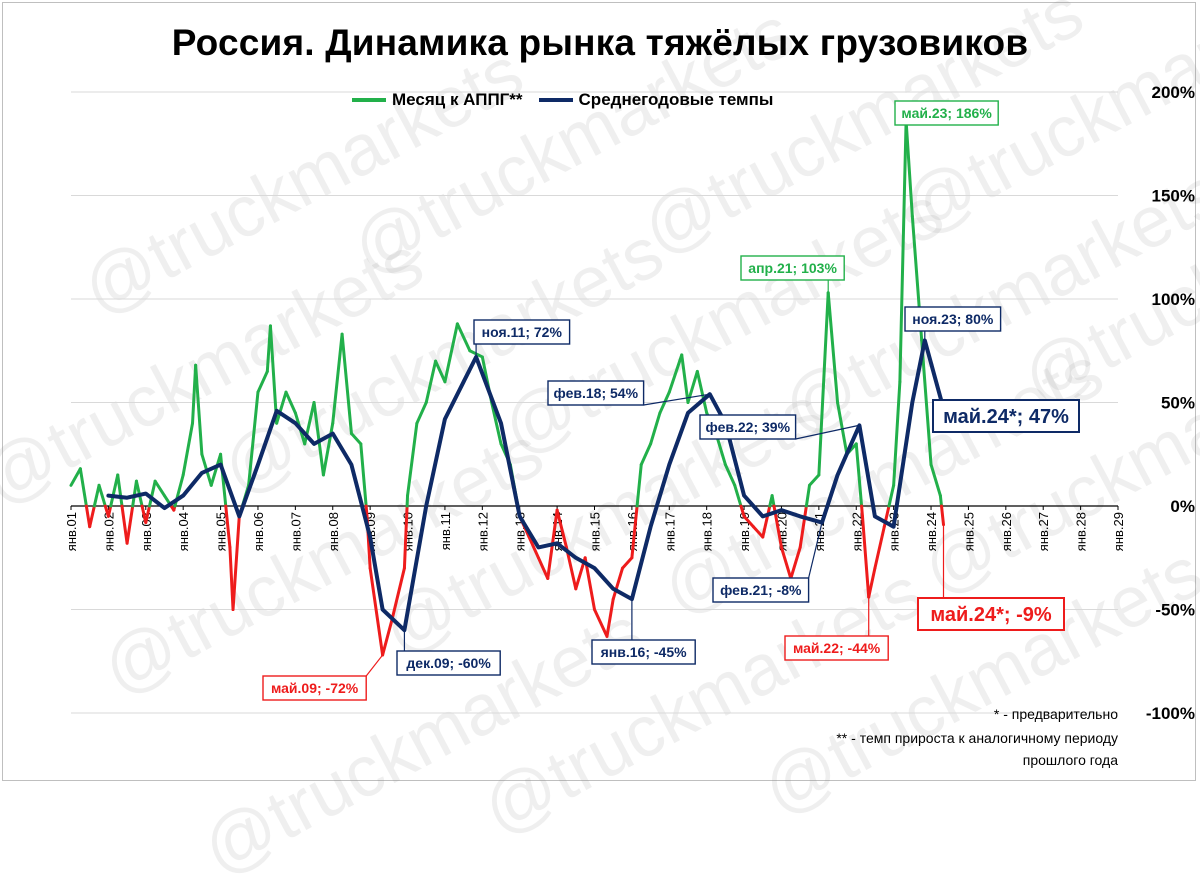 This screenshot has width=1200, height=891. What do you see at coordinates (968, 531) in the screenshot?
I see `x-tick-label: янв.25` at bounding box center [968, 531].